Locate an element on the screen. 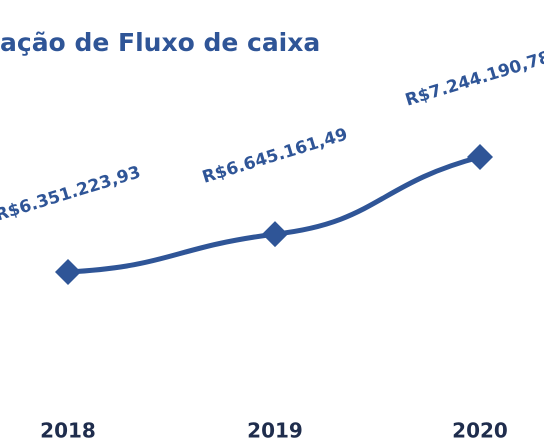  x-tick-label: 2019 is located at coordinates (275, 431).